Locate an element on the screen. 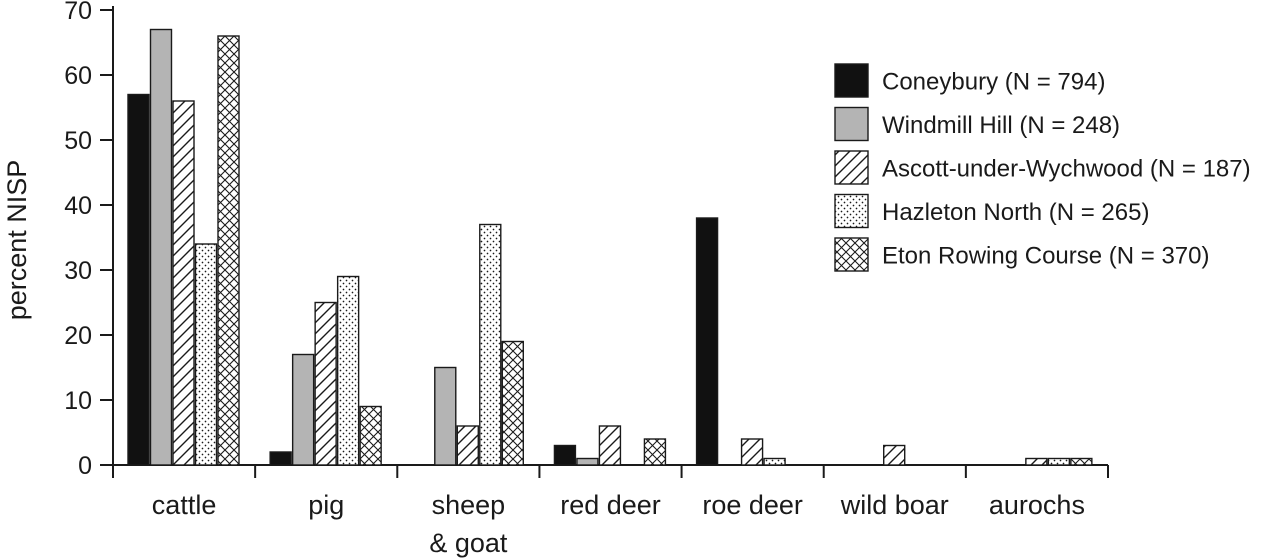 The image size is (1280, 558). category-label: aurochs is located at coordinates (1037, 505).